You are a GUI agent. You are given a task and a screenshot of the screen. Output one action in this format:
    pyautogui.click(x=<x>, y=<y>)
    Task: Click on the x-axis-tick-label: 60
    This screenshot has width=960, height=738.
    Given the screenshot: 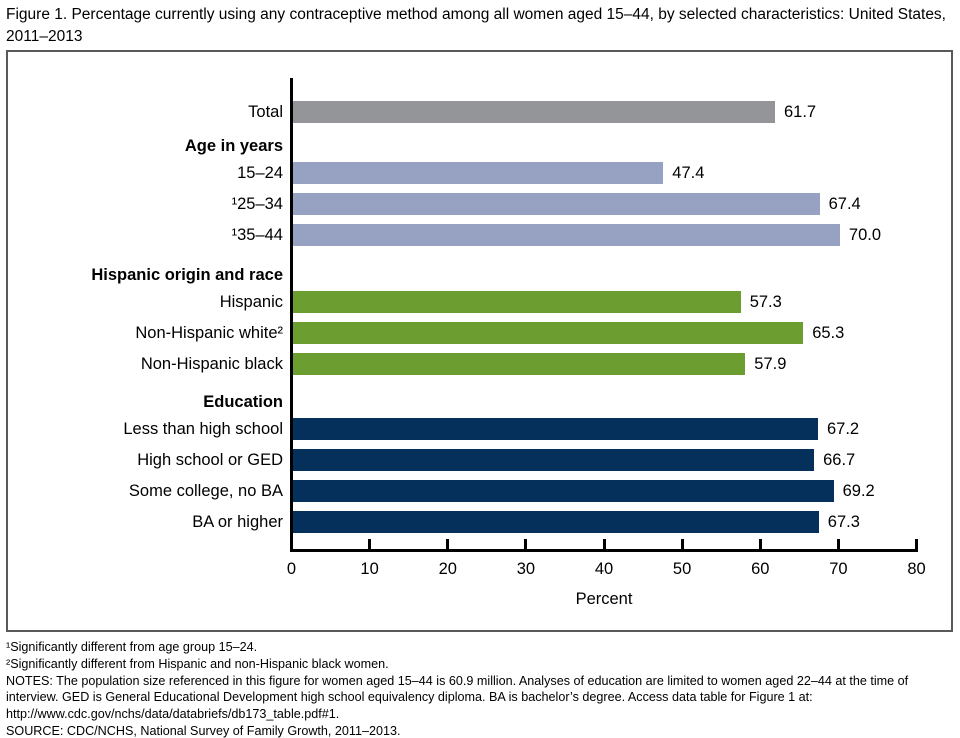 What is the action you would take?
    pyautogui.click(x=760, y=569)
    